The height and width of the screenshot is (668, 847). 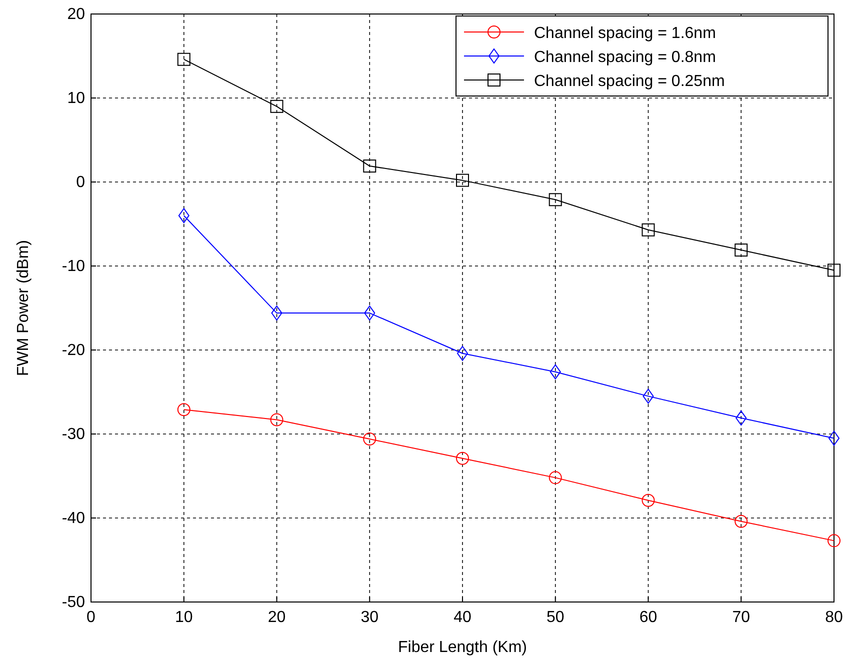 I want to click on x-tick-label: 60, so click(x=648, y=617).